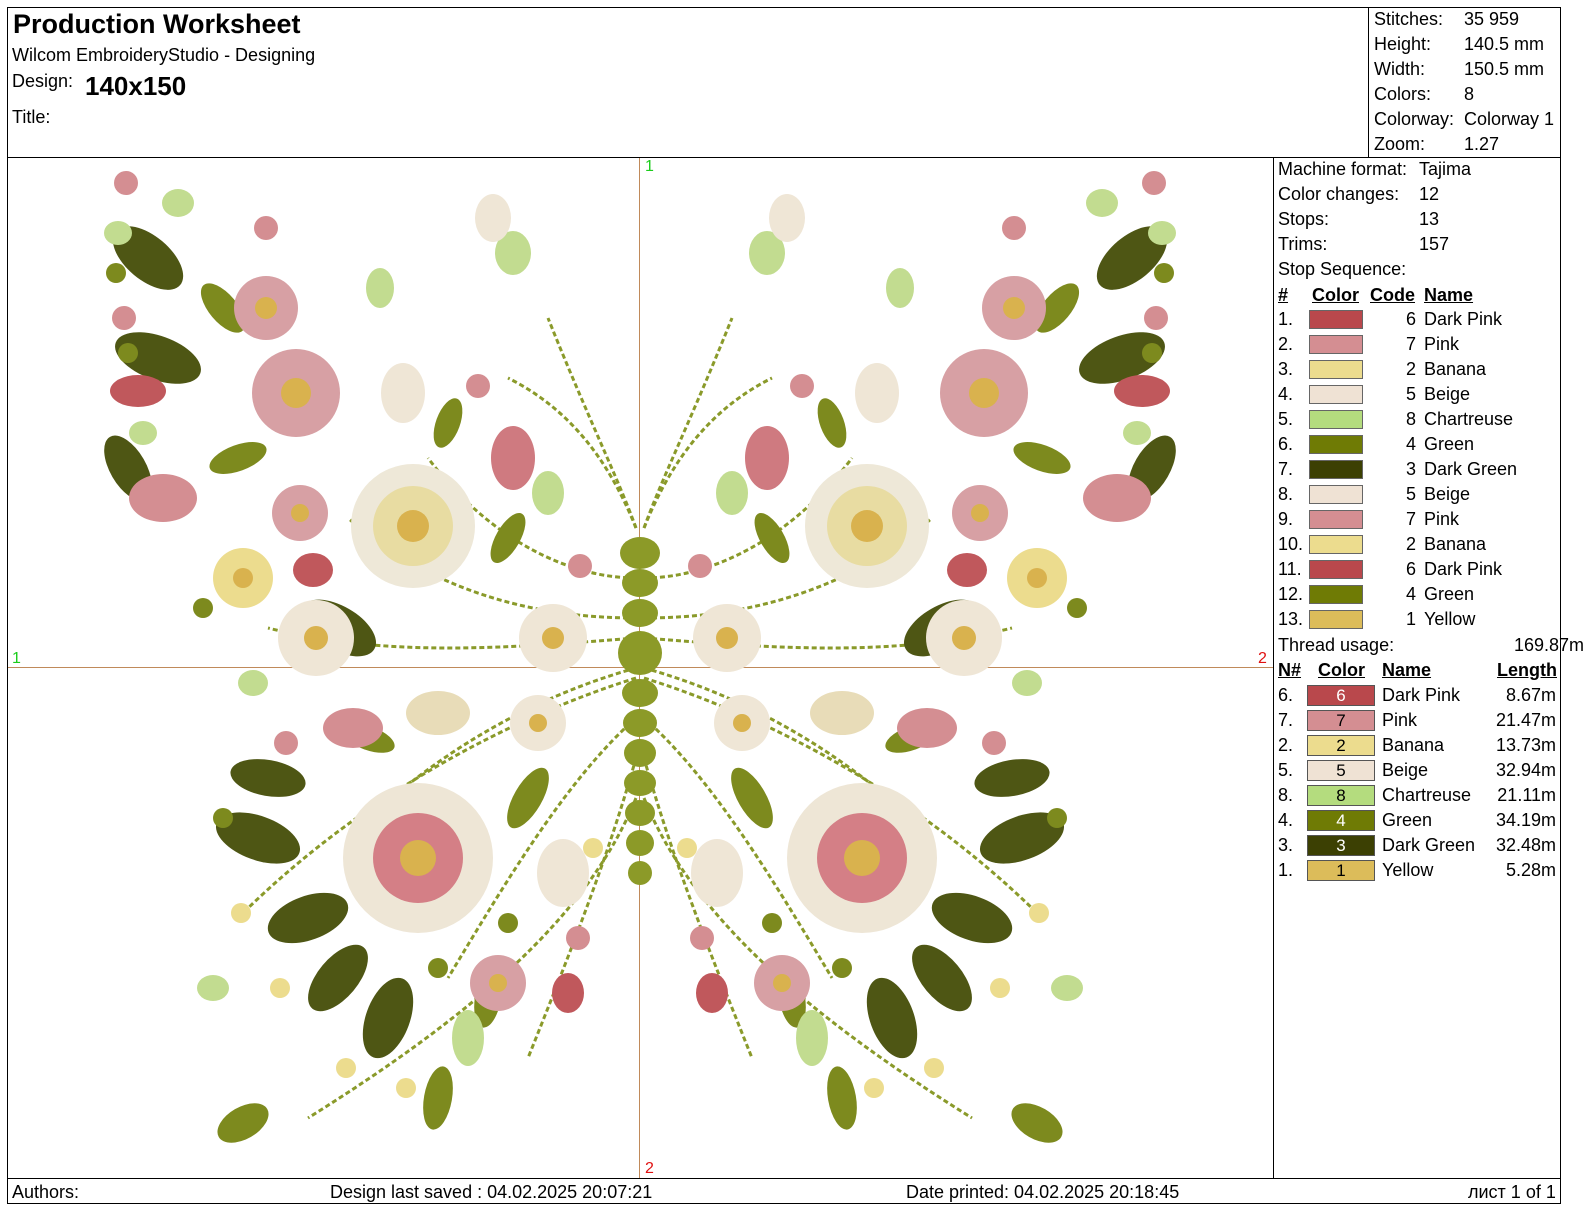 The height and width of the screenshot is (1224, 1584). I want to click on stop-num: 9., so click(1286, 519).